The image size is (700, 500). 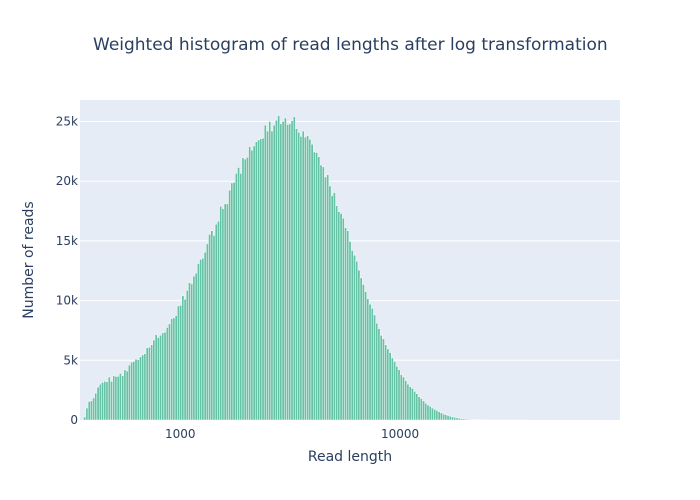 What do you see at coordinates (74, 420) in the screenshot?
I see `y-tick-label: 0` at bounding box center [74, 420].